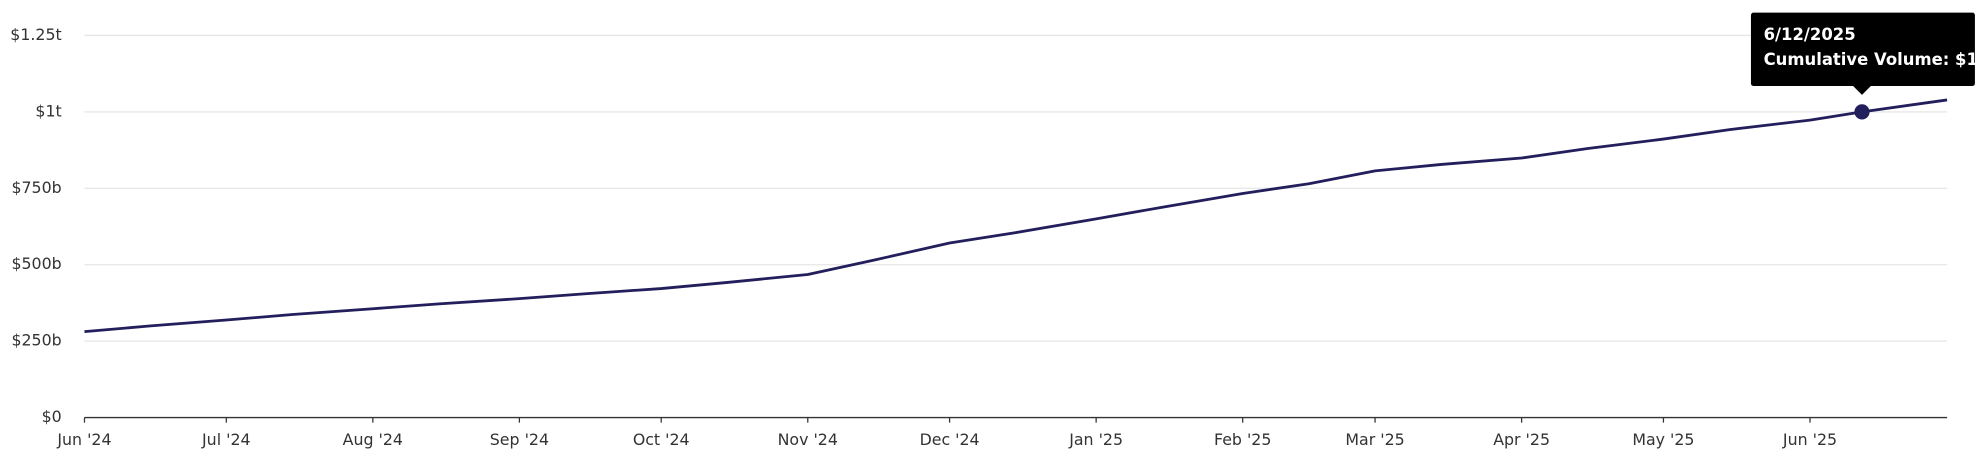 The width and height of the screenshot is (1986, 453). I want to click on x-tick-label: Jan '25, so click(1095, 439).